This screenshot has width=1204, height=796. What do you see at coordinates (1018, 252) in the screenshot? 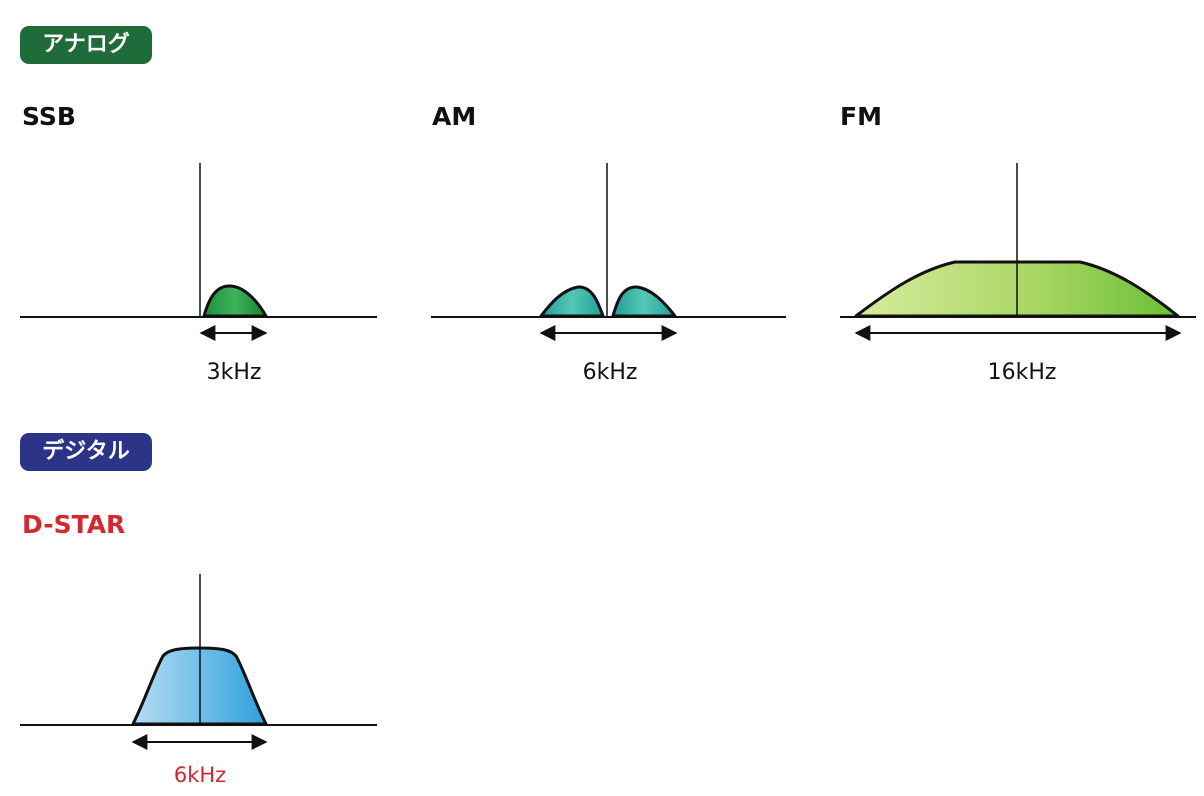
I see `fm-panel` at bounding box center [1018, 252].